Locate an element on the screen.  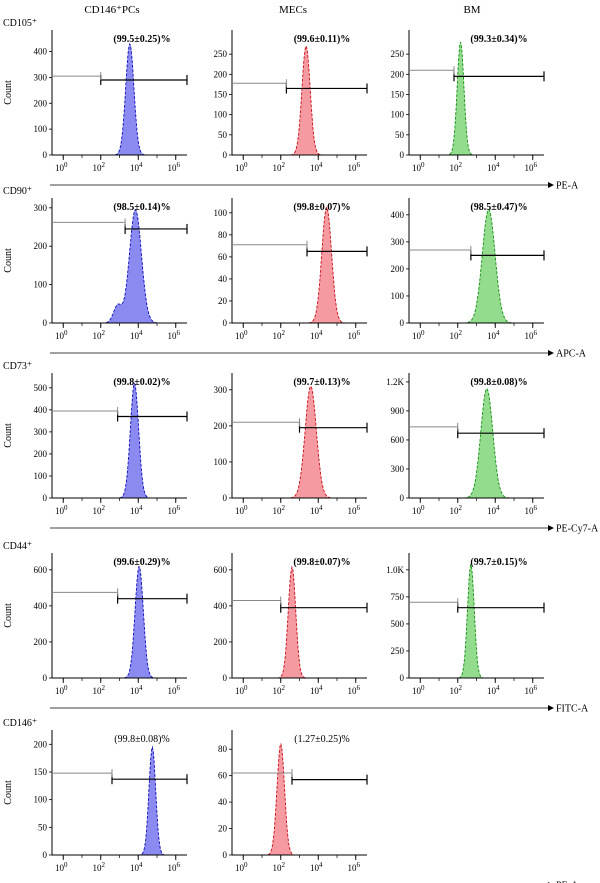
percent-positive-label: (99.6±0.29)% is located at coordinates (141, 562).